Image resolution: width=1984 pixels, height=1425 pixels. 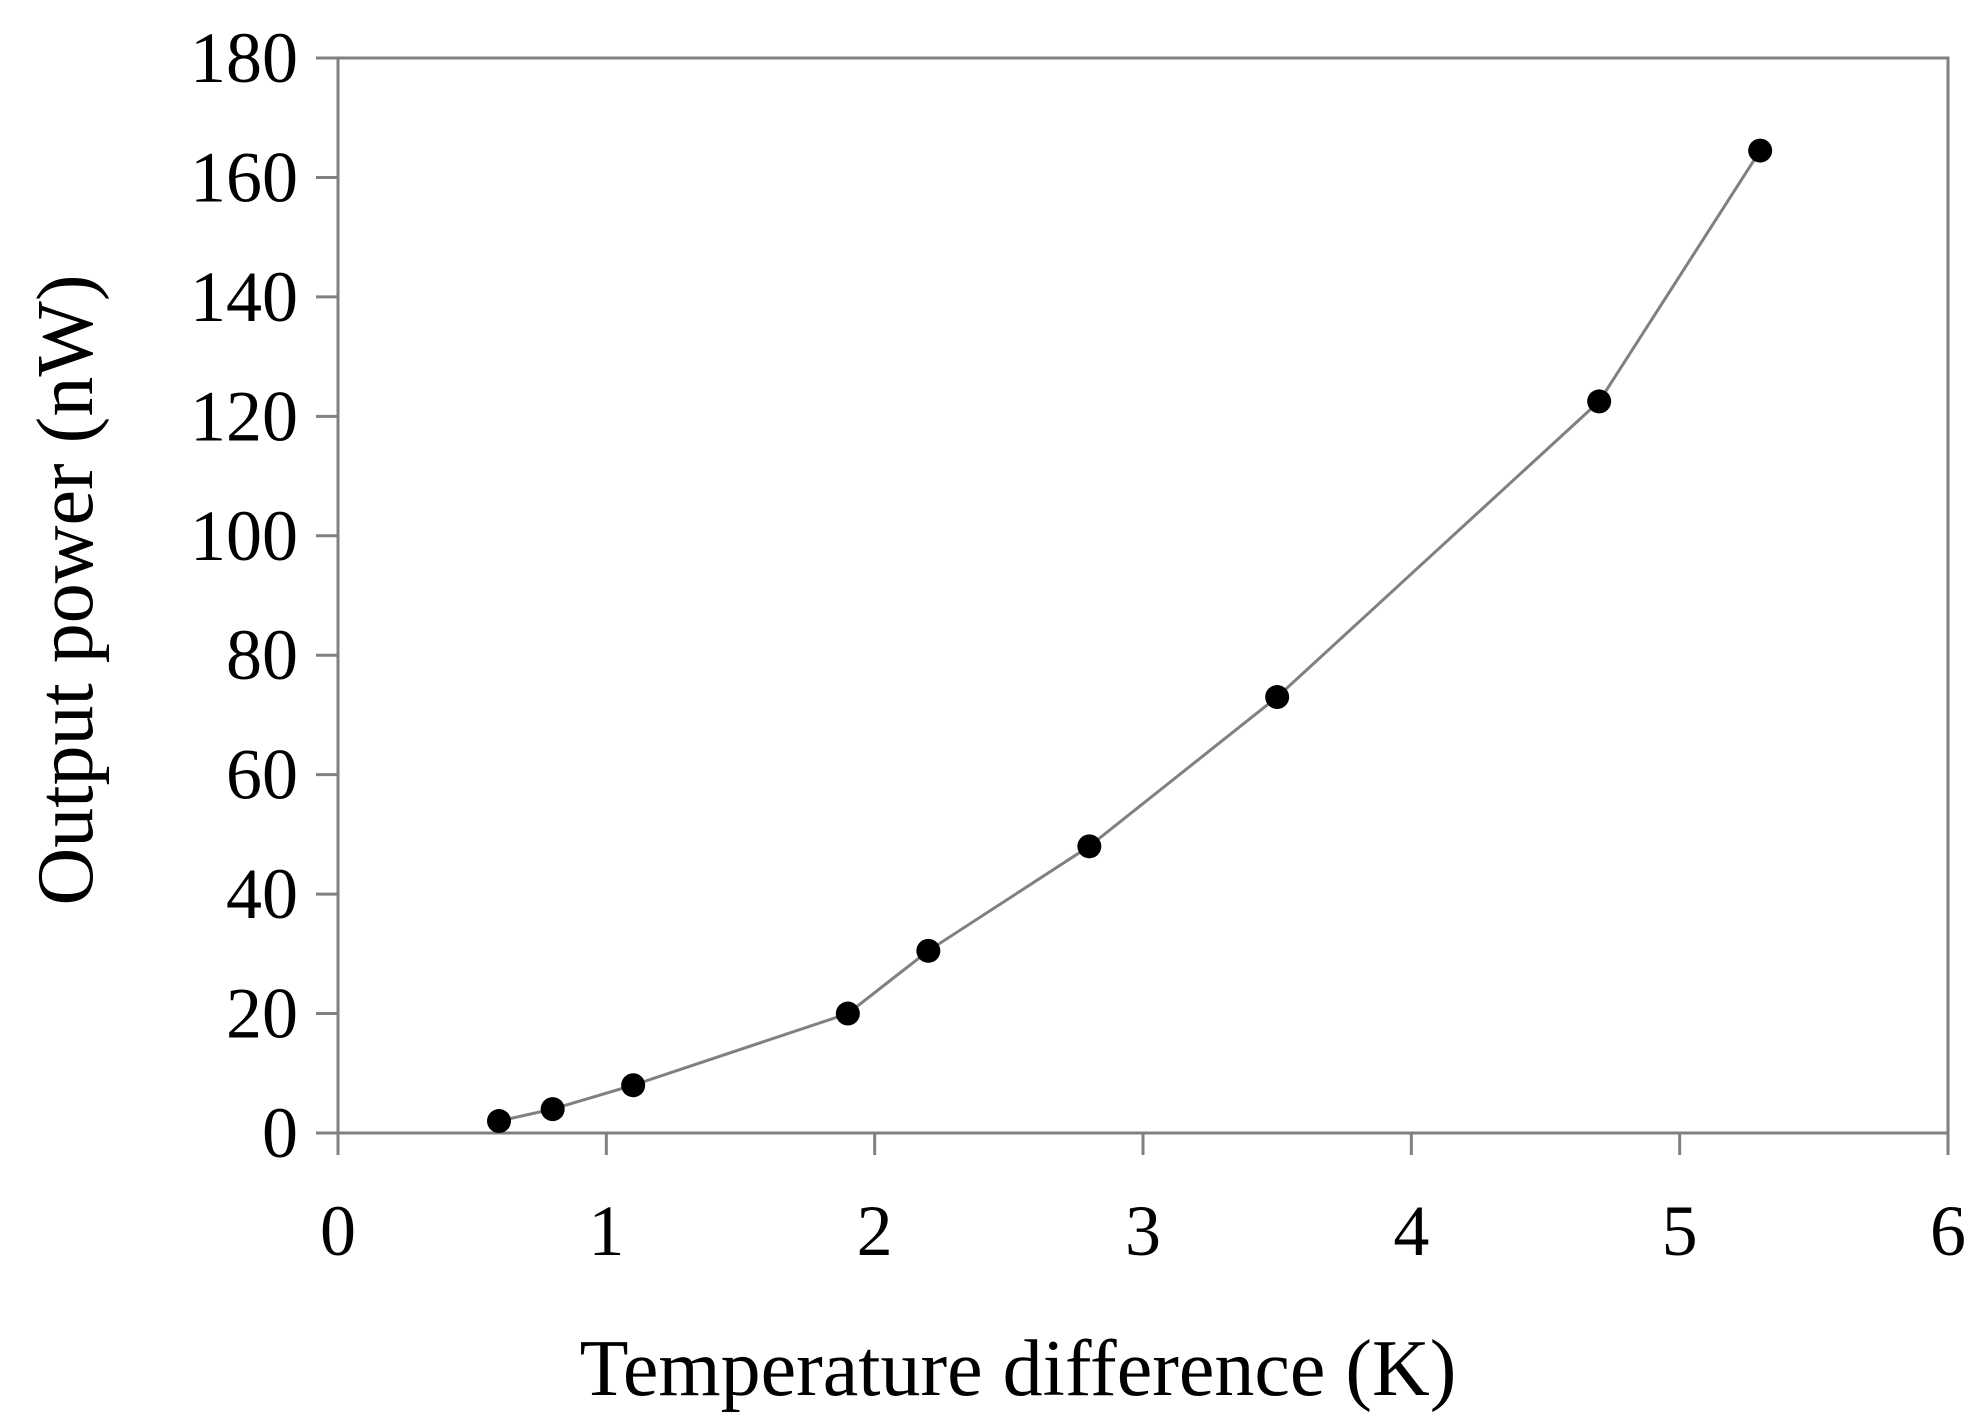 What do you see at coordinates (875, 1231) in the screenshot?
I see `x-tick-label: 2` at bounding box center [875, 1231].